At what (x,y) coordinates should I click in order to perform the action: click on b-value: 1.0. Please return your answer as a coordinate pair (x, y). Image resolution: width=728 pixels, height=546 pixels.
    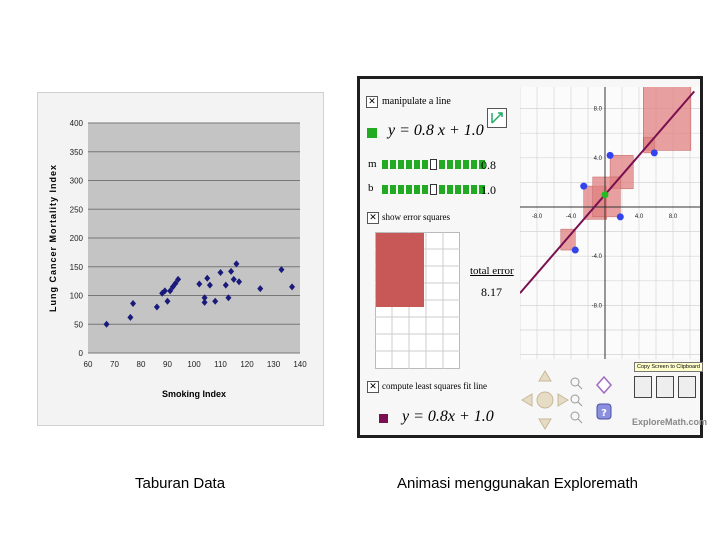
    Looking at the image, I should click on (488, 190).